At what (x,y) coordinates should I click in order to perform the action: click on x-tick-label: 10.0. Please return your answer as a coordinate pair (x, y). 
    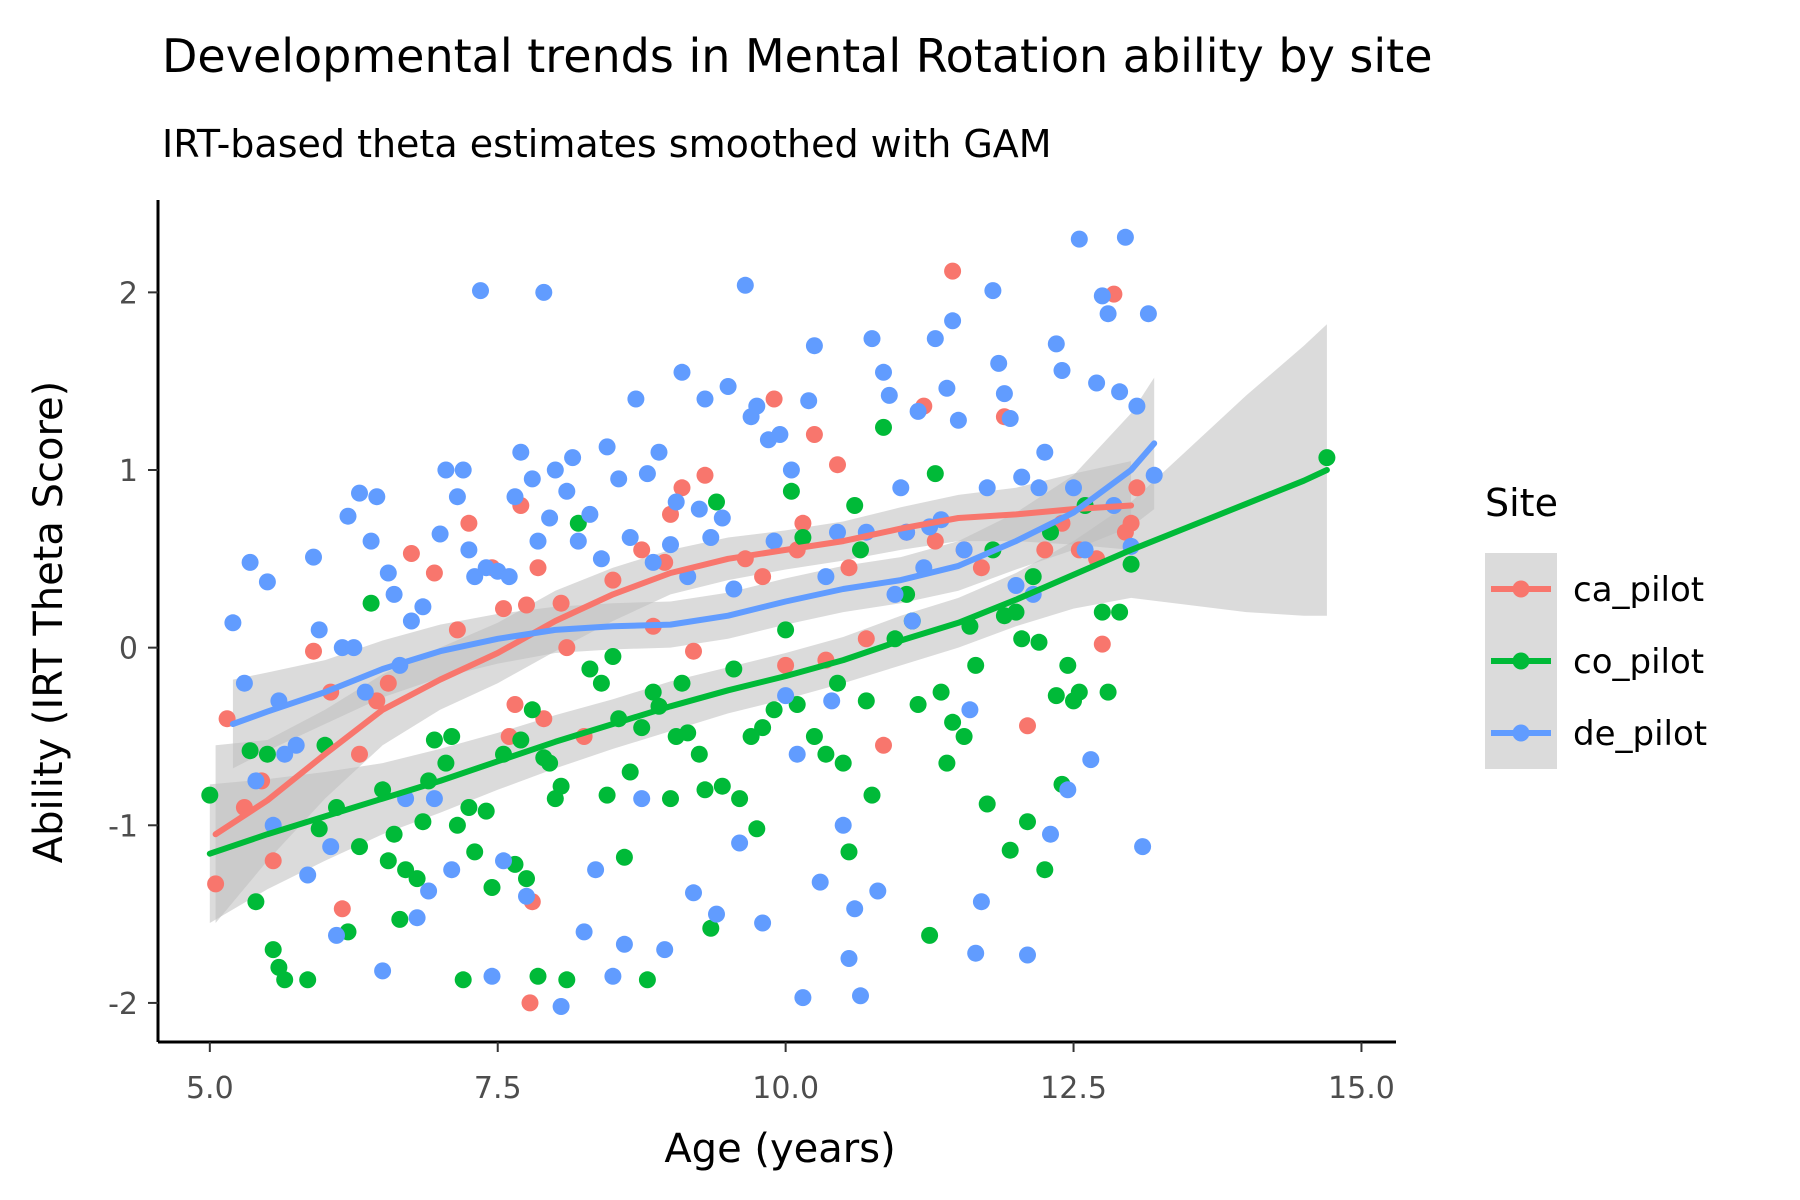
    Looking at the image, I should click on (785, 1088).